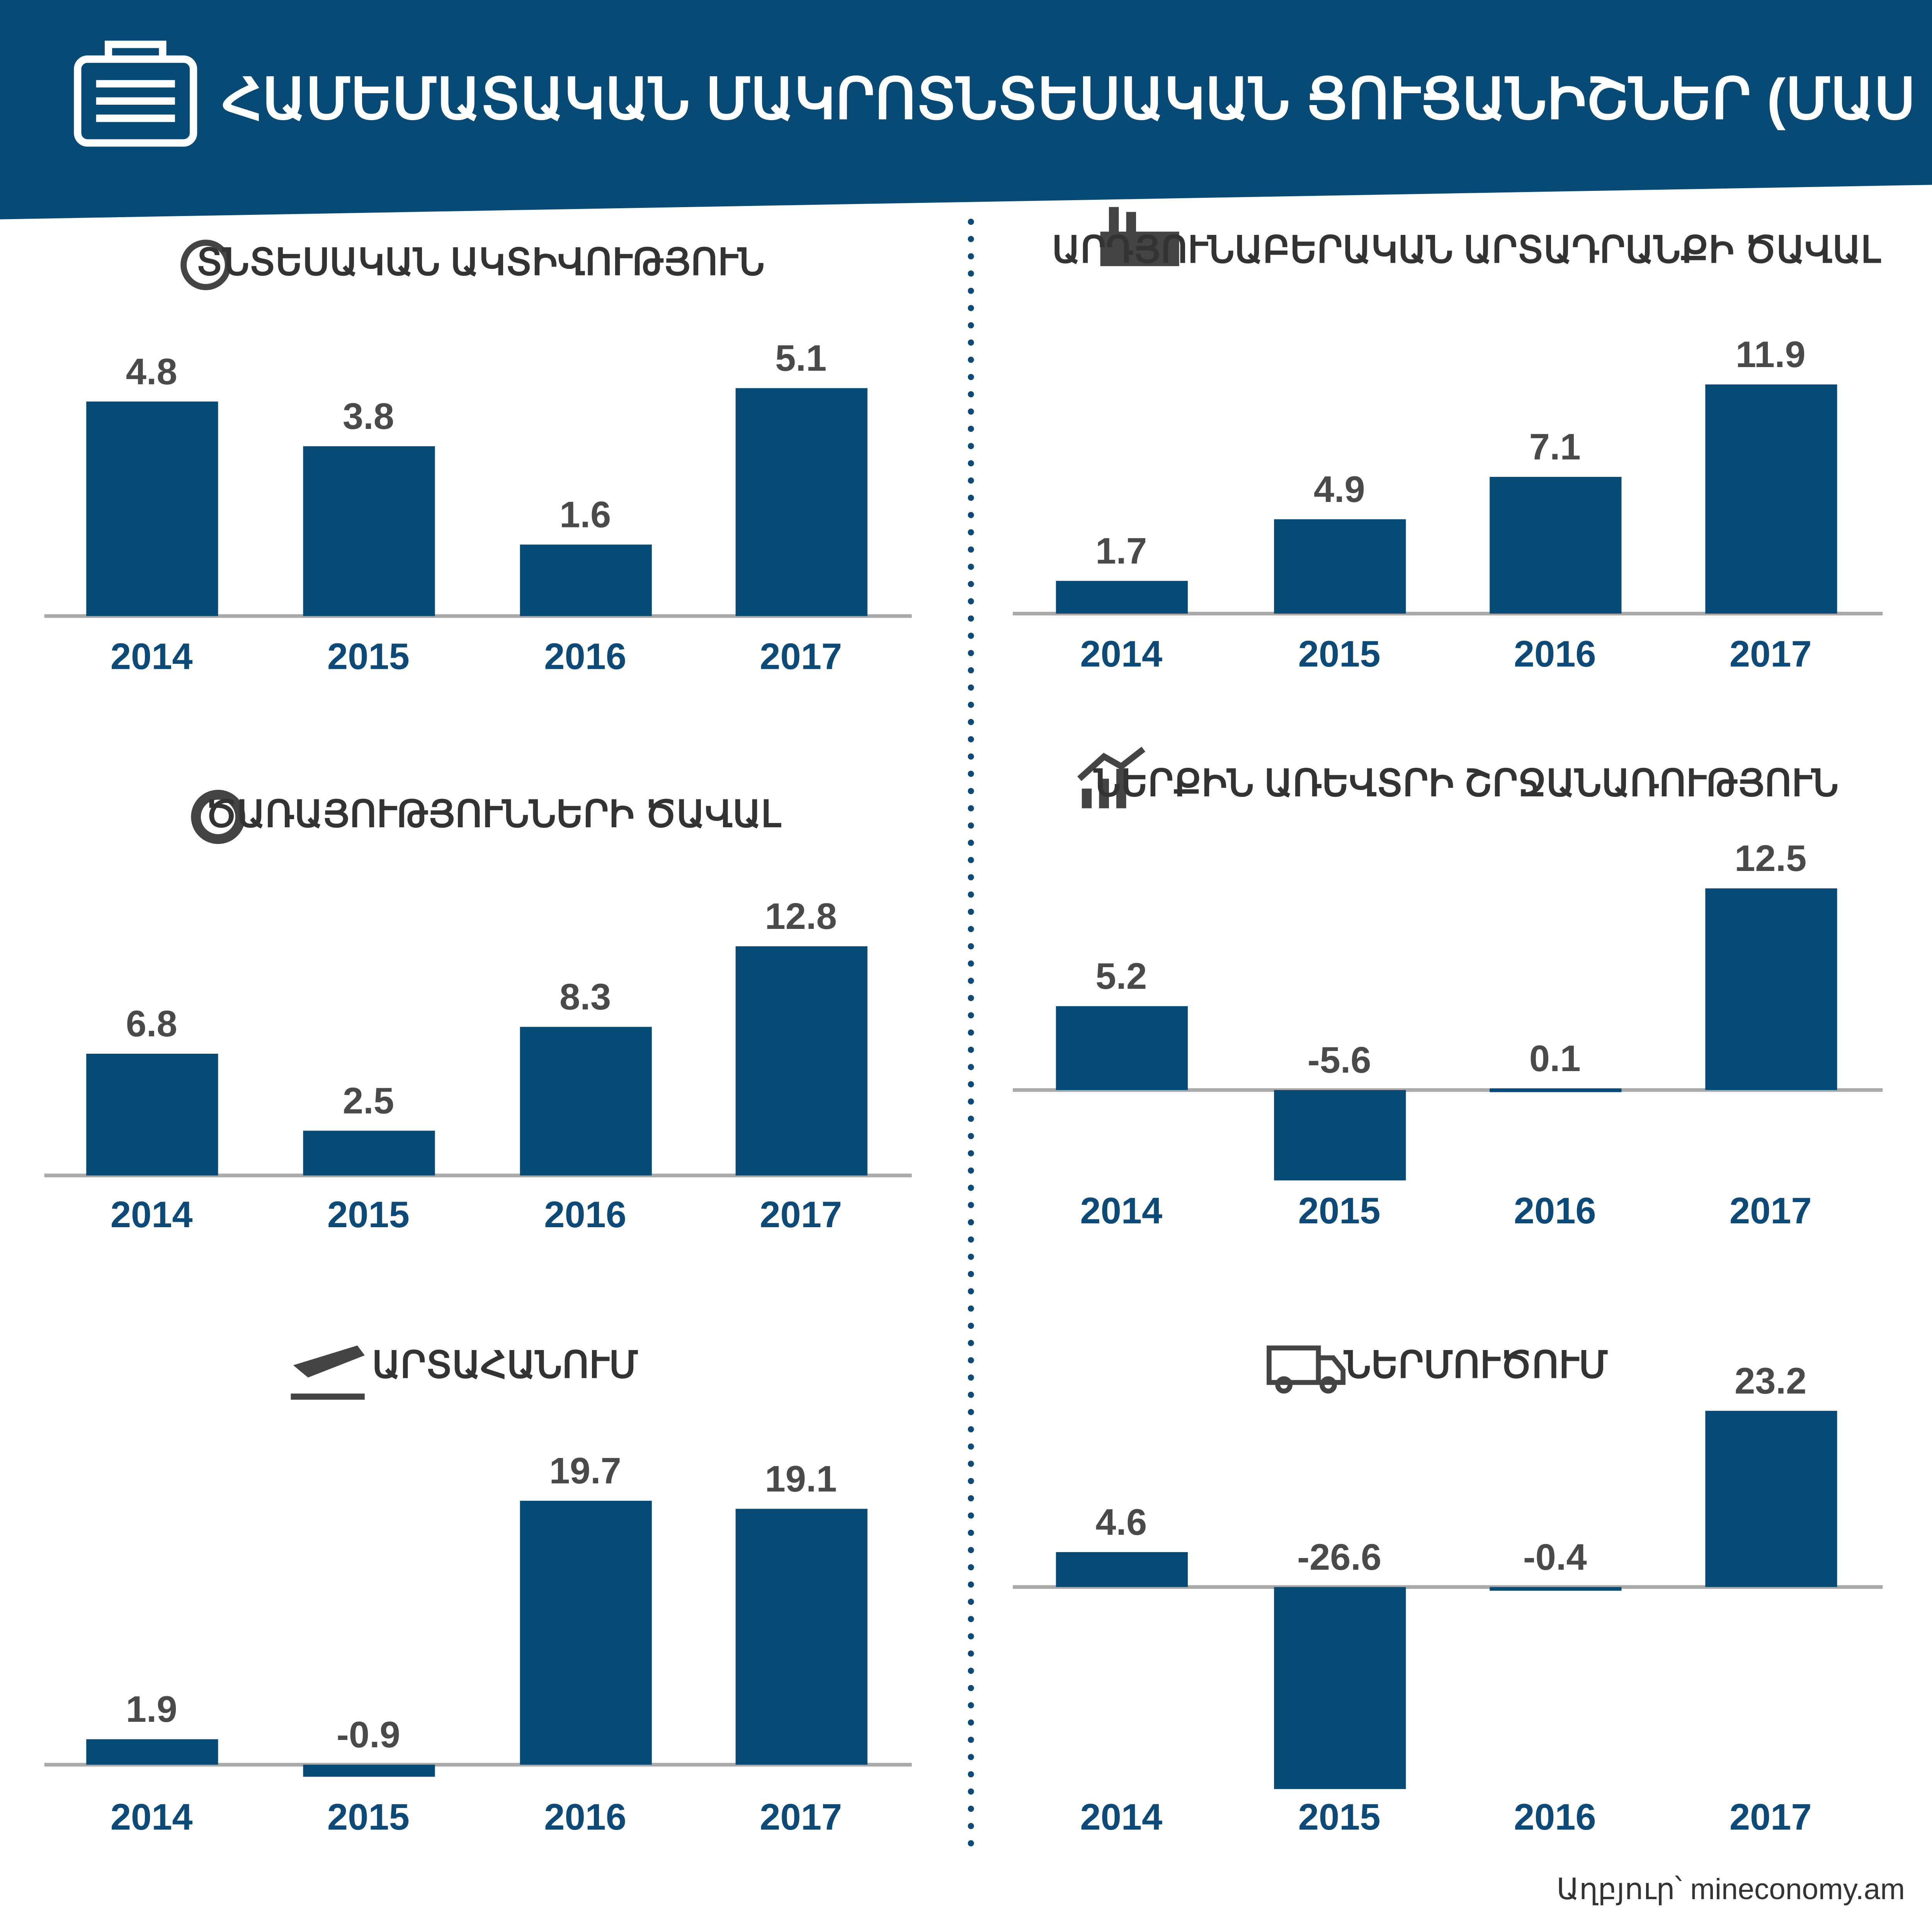 The image size is (1932, 1932). I want to click on value-label: -26.6, so click(1339, 1557).